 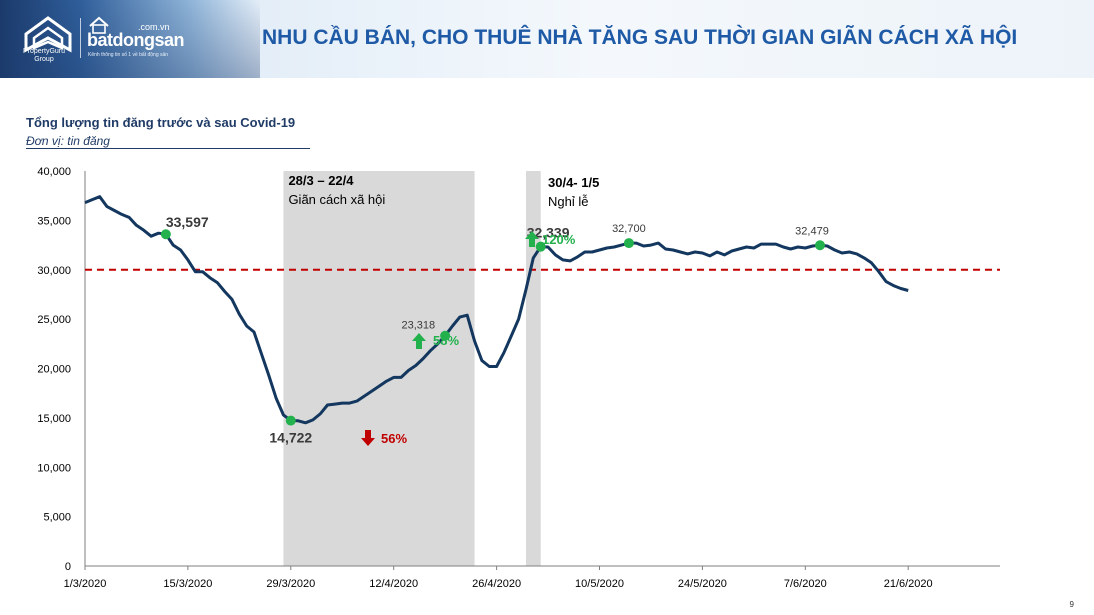 What do you see at coordinates (154, 27) in the screenshot?
I see `batdongsan-domain: .com.vn` at bounding box center [154, 27].